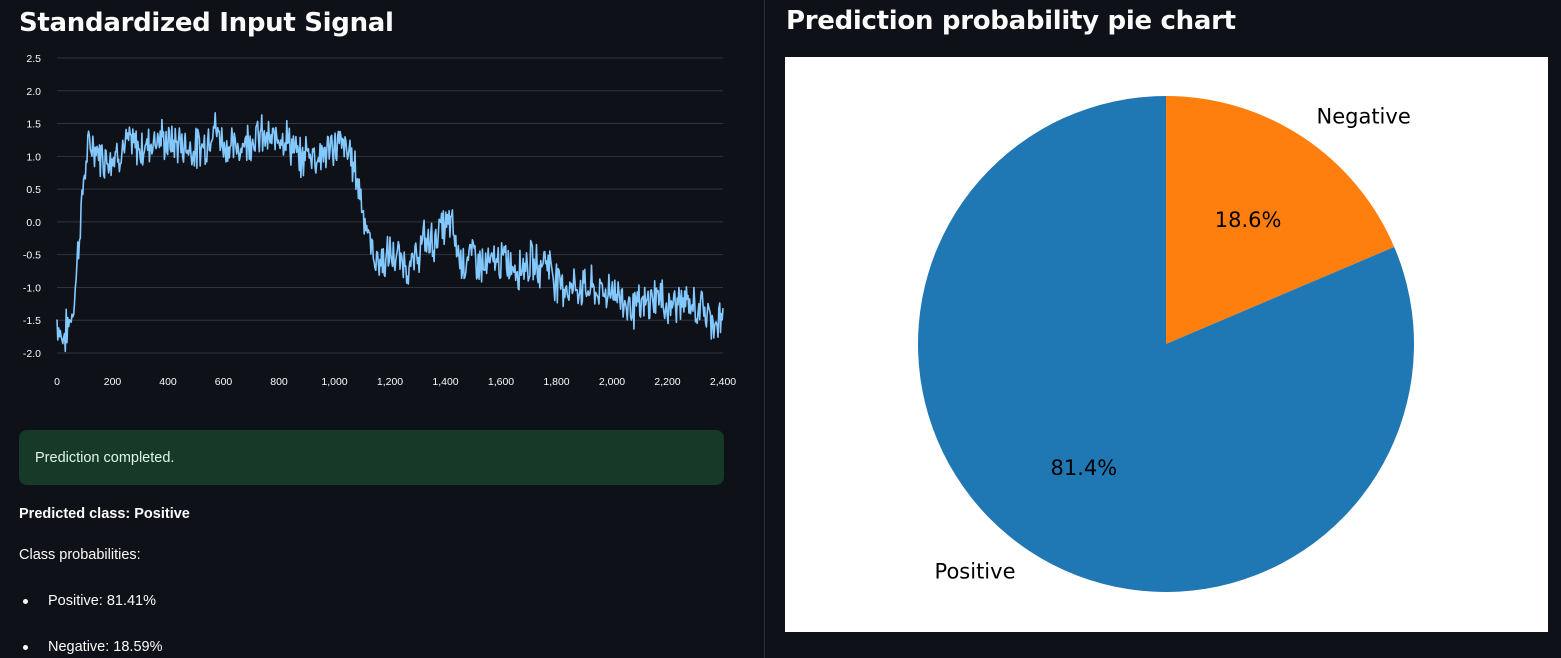  I want to click on x-tick-label: 600, so click(224, 382).